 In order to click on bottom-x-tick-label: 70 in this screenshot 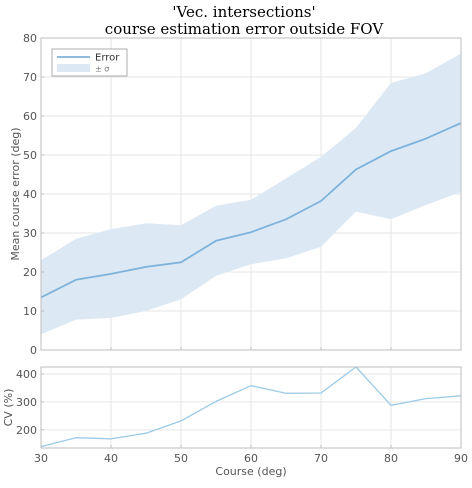, I will do `click(321, 458)`.